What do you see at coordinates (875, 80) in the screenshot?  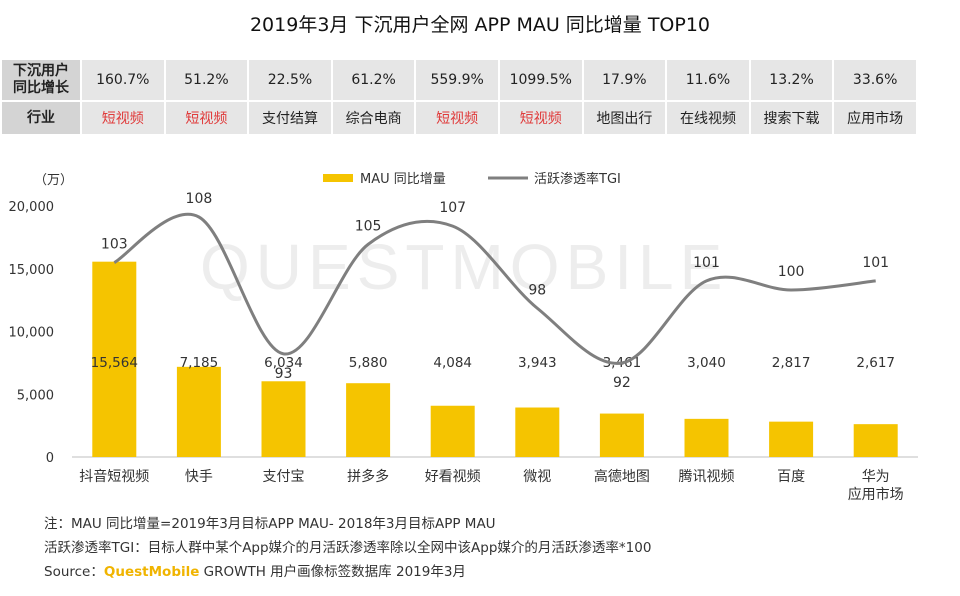 I see `growth-cell: 33.6%` at bounding box center [875, 80].